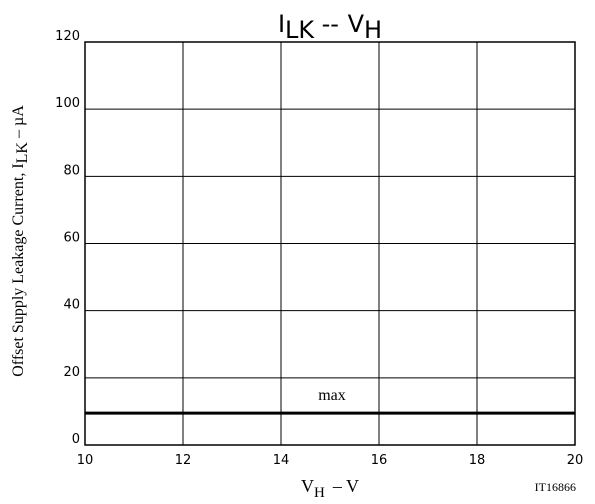  What do you see at coordinates (71, 238) in the screenshot?
I see `y-tick-label: 60` at bounding box center [71, 238].